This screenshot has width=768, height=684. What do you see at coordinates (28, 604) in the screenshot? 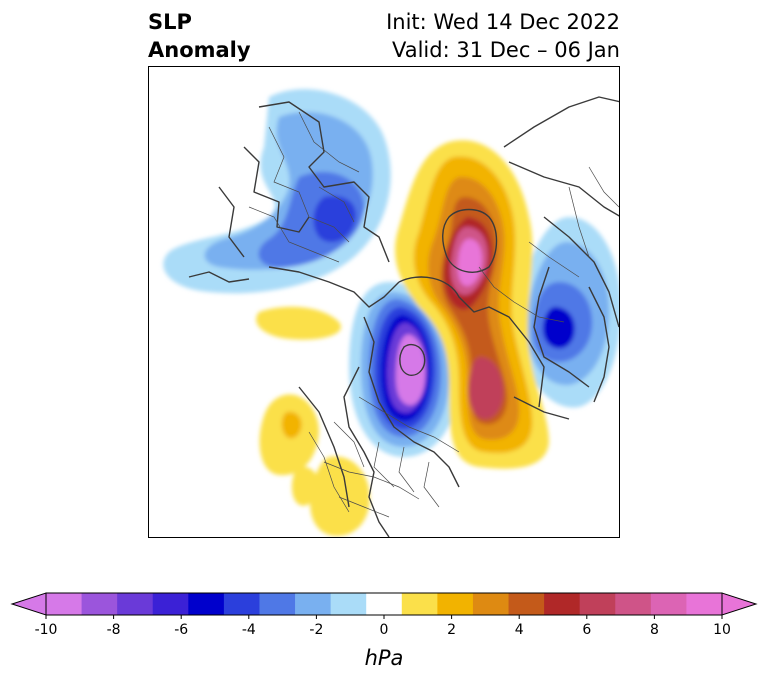
I see `colorbar-extend-low` at bounding box center [28, 604].